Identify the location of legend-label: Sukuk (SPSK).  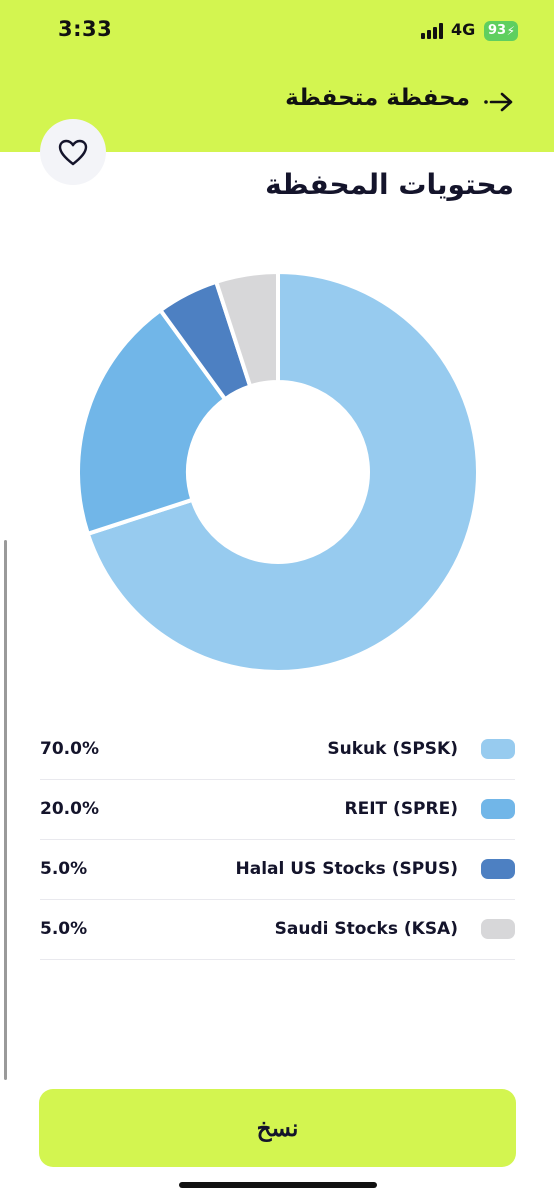
(392, 749).